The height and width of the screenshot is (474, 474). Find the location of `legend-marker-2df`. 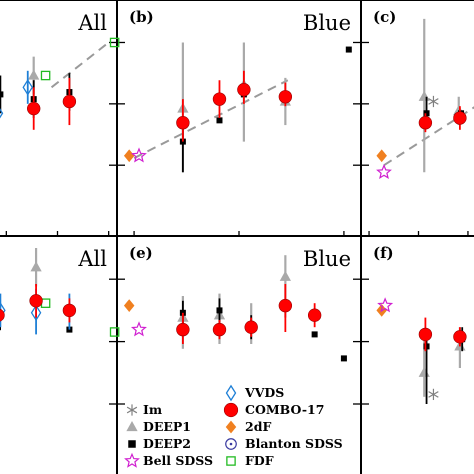

legend-marker-2df is located at coordinates (231, 427).